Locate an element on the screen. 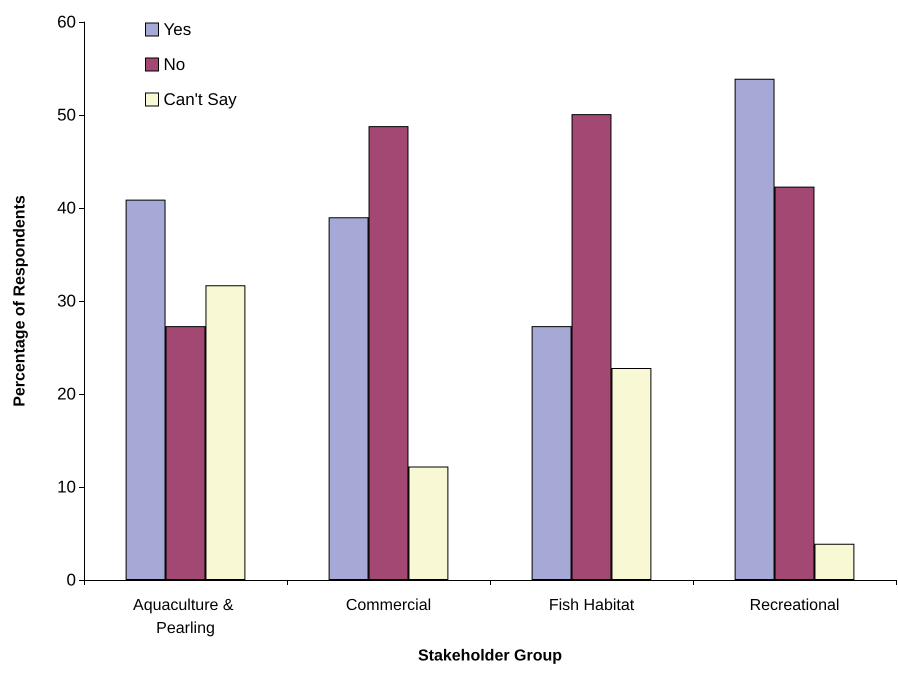  y-tick-label: 50 is located at coordinates (66, 115).